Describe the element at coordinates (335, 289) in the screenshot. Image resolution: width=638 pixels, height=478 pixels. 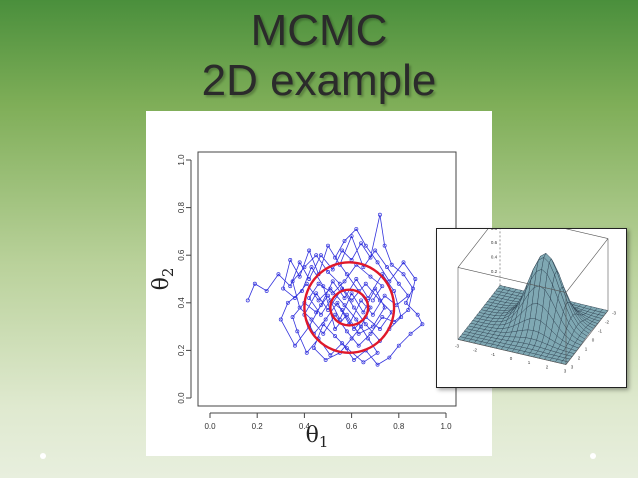
I see `chain-series` at that location.